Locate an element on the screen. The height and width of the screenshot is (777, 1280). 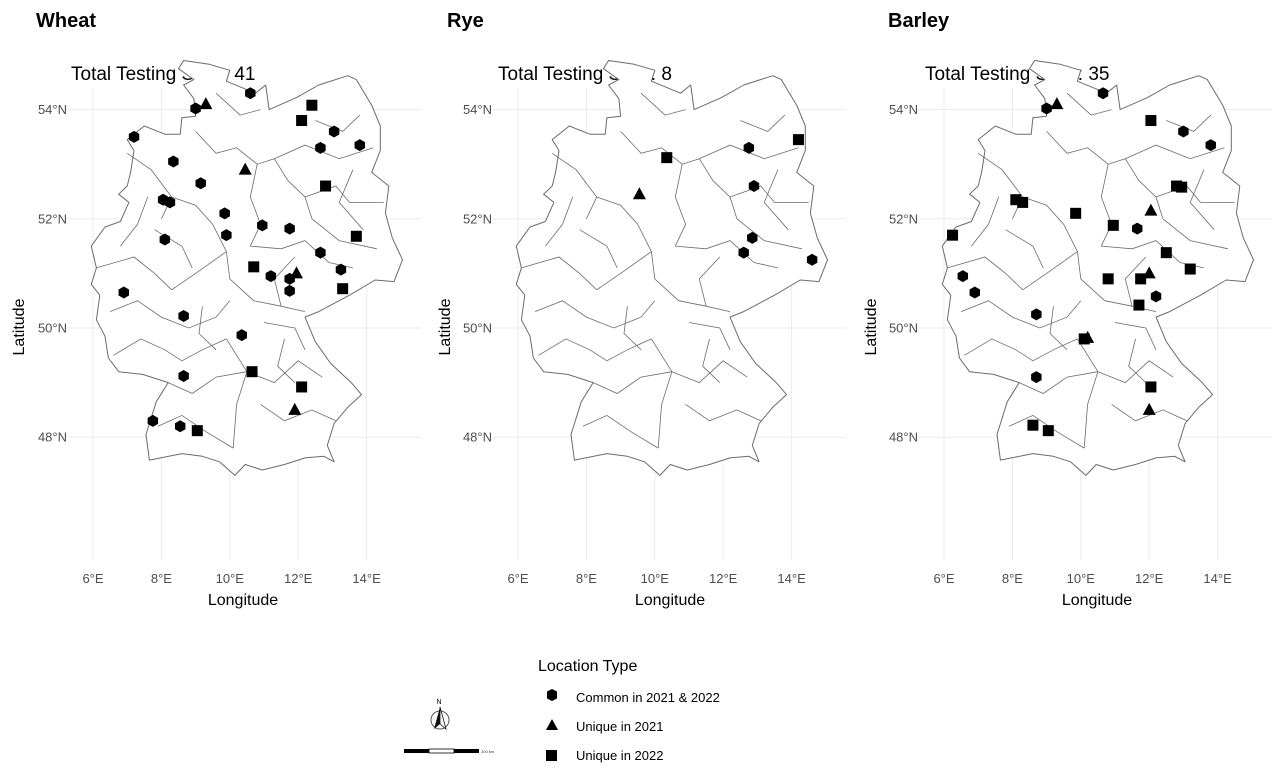
points is located at coordinates (725, 200).